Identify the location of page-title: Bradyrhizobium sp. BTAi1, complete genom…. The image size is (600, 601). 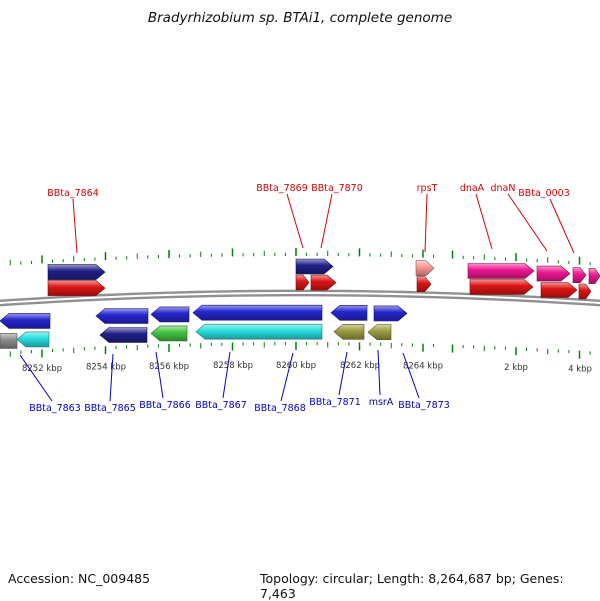
(300, 18).